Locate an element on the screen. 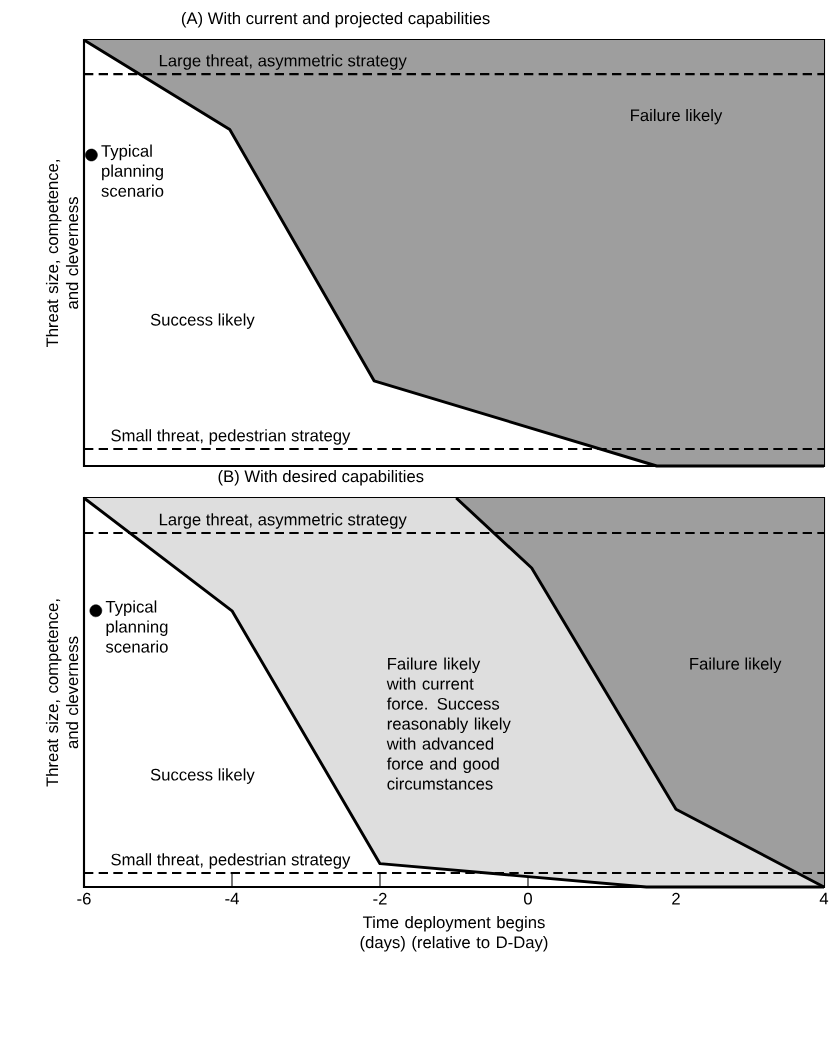 The height and width of the screenshot is (1042, 835). x-tick-label: 2 is located at coordinates (676, 898).